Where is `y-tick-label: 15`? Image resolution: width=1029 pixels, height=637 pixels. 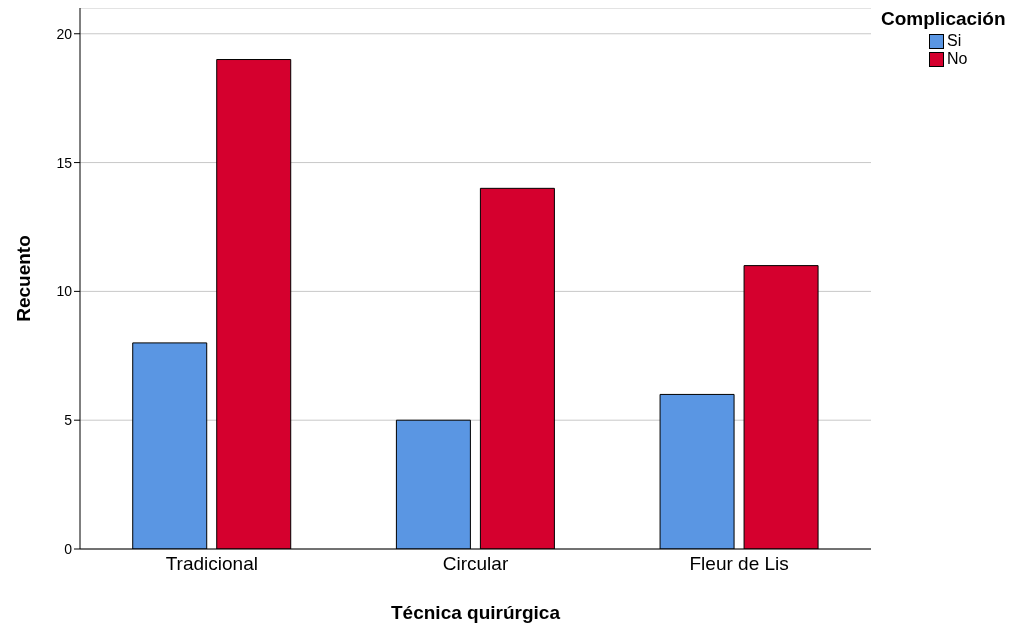
y-tick-label: 15 is located at coordinates (64, 162).